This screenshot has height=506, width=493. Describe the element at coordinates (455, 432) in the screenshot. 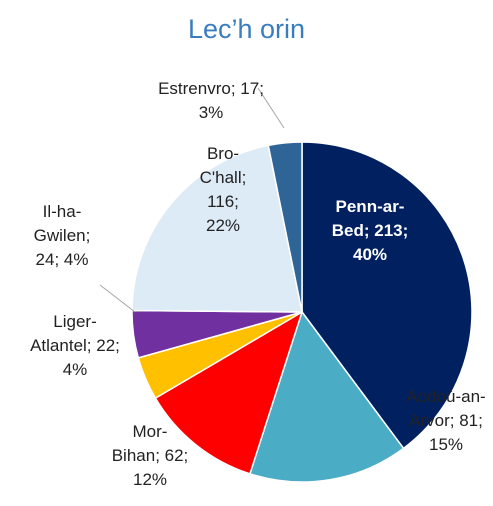

I see `value-label: 81; 15%` at that location.